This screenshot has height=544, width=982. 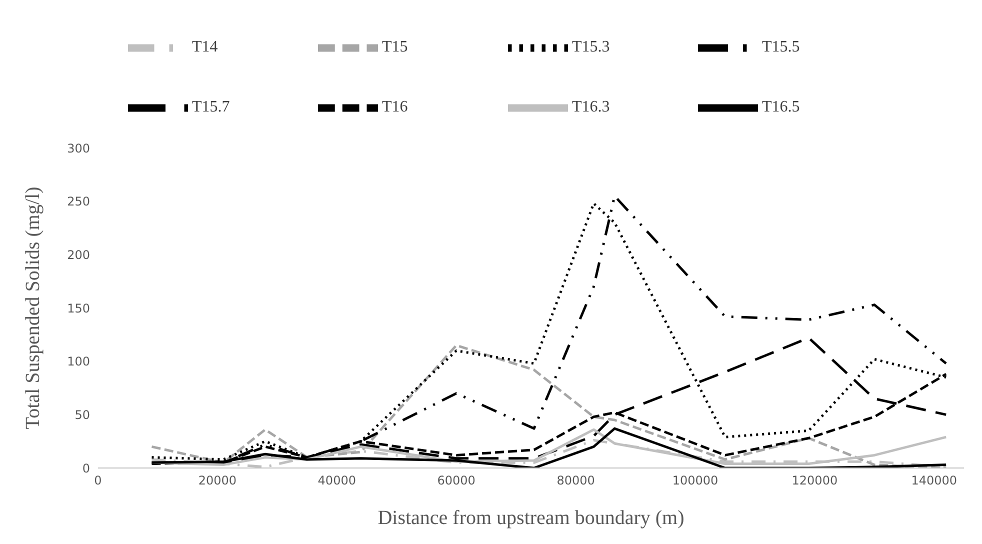 What do you see at coordinates (78, 308) in the screenshot?
I see `y-tick-label: 150` at bounding box center [78, 308].